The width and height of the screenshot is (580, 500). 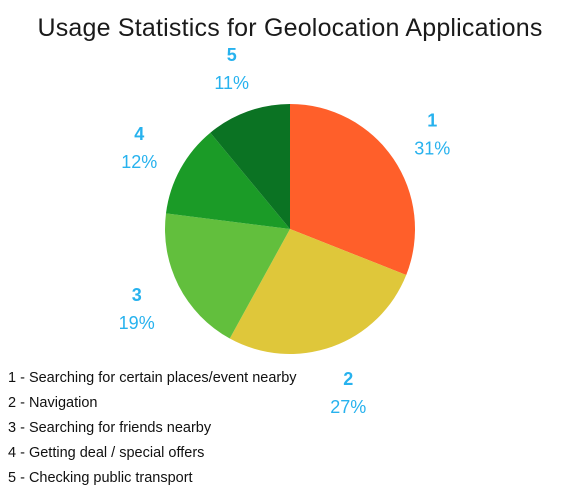 What do you see at coordinates (100, 478) in the screenshot?
I see `legend-item-5: 5 - Checking public transport` at bounding box center [100, 478].